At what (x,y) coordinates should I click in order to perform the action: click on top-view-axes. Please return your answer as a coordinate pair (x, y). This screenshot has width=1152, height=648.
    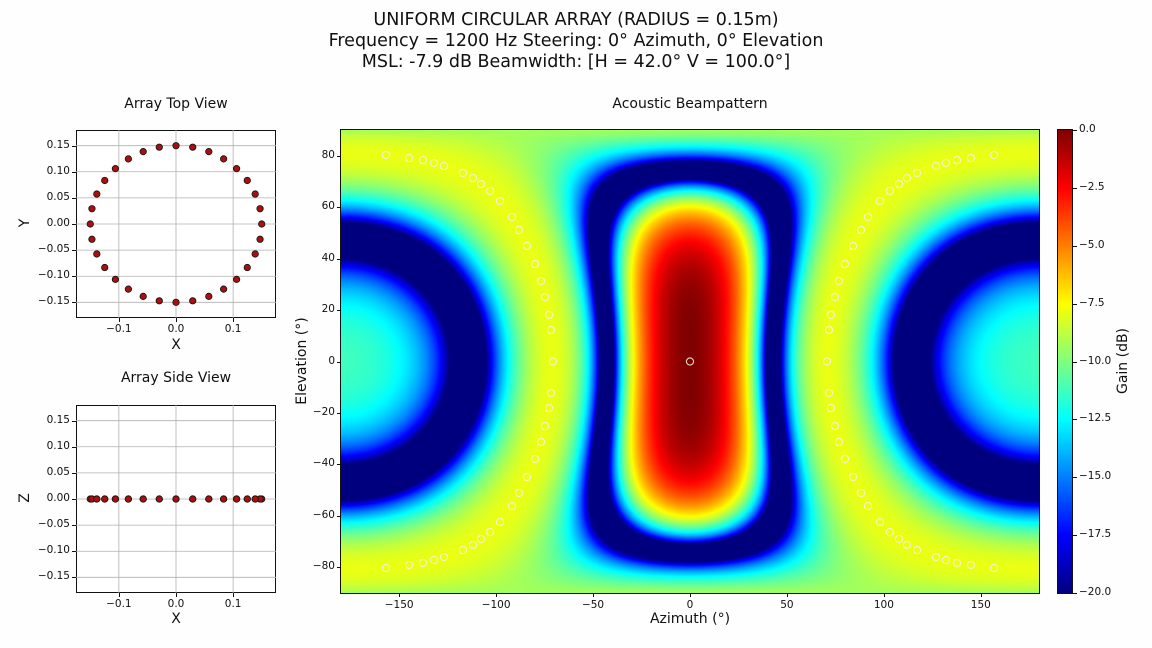
    Looking at the image, I should click on (176, 224).